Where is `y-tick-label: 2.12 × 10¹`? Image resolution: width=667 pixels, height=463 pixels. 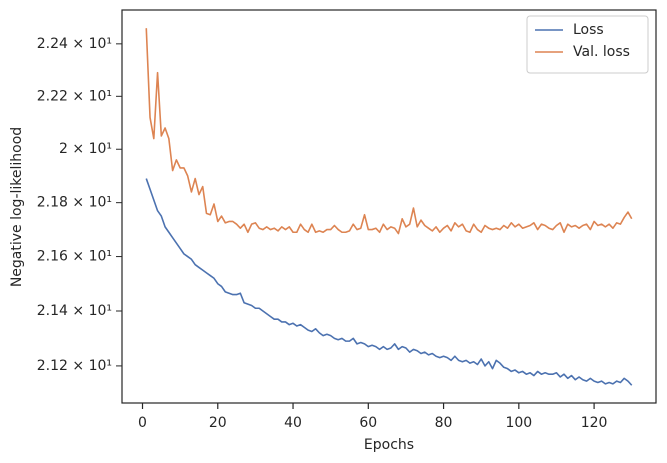 y-tick-label: 2.12 × 10¹ is located at coordinates (74, 366).